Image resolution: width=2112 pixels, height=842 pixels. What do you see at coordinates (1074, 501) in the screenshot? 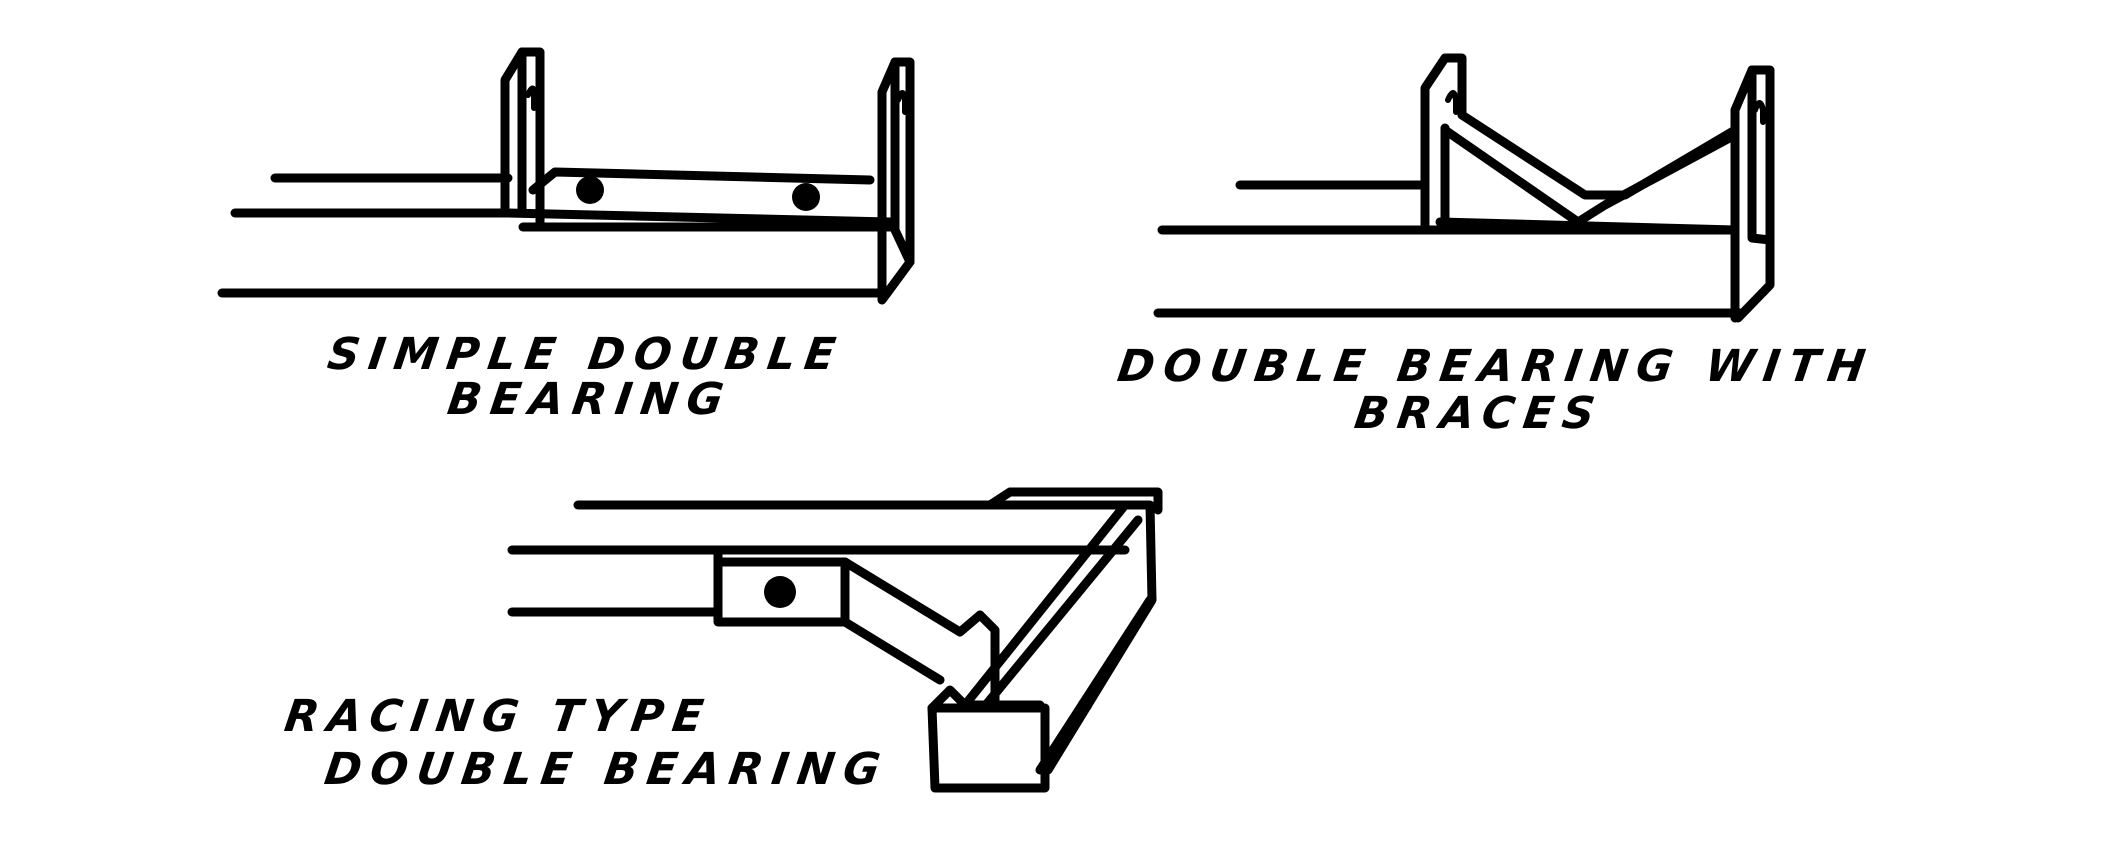
I see `bearing-box-top` at bounding box center [1074, 501].